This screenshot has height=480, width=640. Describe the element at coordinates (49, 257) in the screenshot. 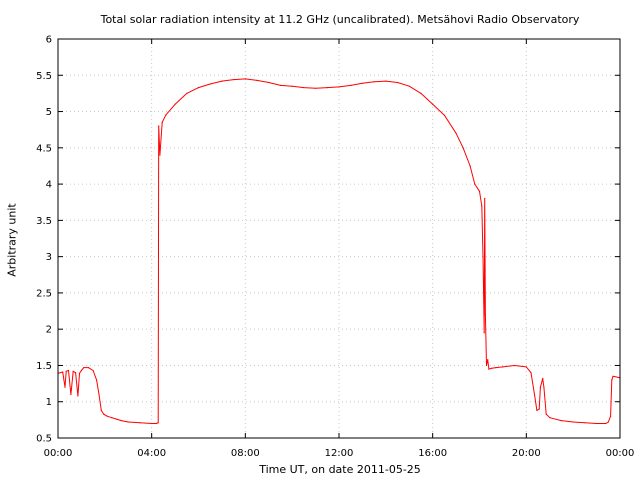

I see `y-tick-label: 3` at that location.